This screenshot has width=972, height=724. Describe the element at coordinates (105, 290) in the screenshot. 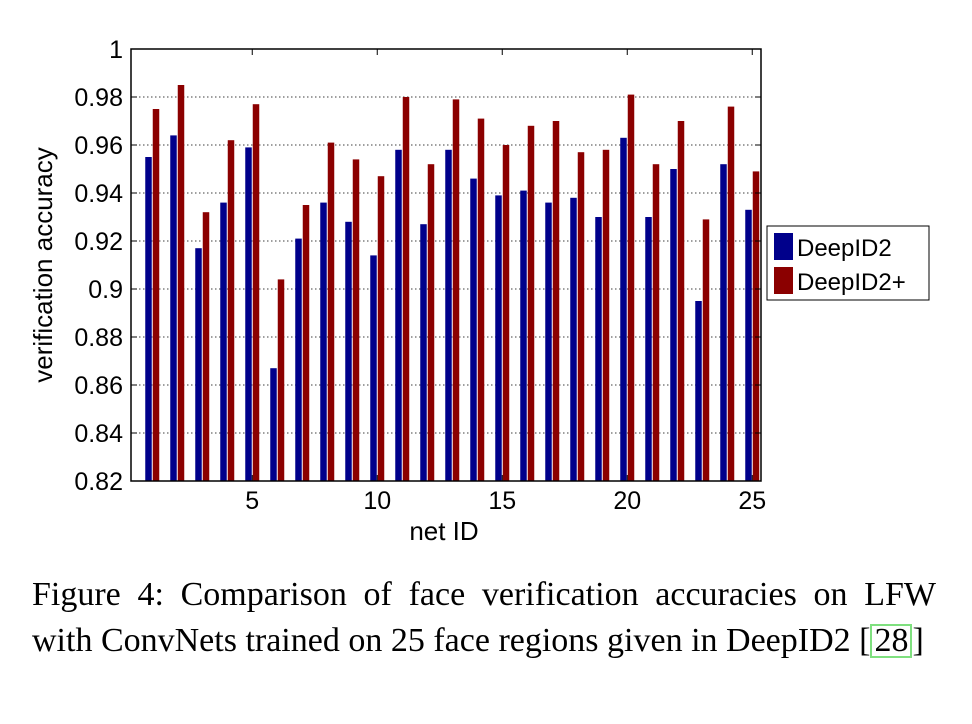

I see `y-tick-label: 0.9` at that location.